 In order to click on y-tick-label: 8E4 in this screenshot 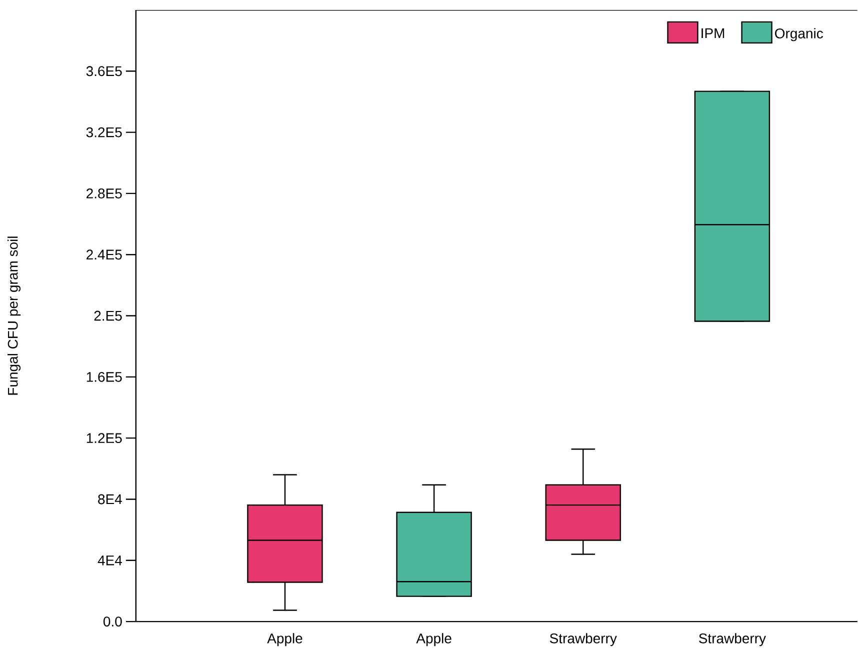, I will do `click(110, 499)`.